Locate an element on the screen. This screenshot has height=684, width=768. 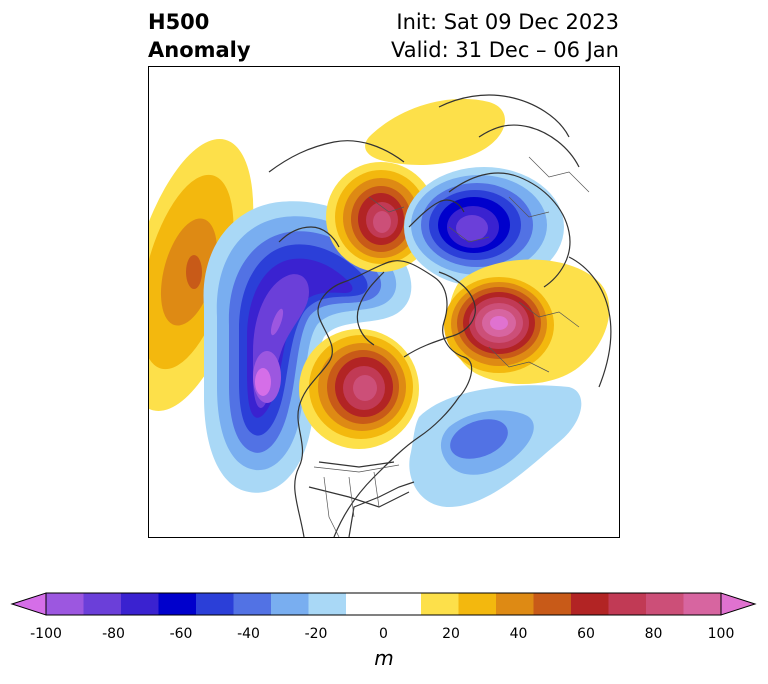
title-variable: H500 is located at coordinates (179, 22).